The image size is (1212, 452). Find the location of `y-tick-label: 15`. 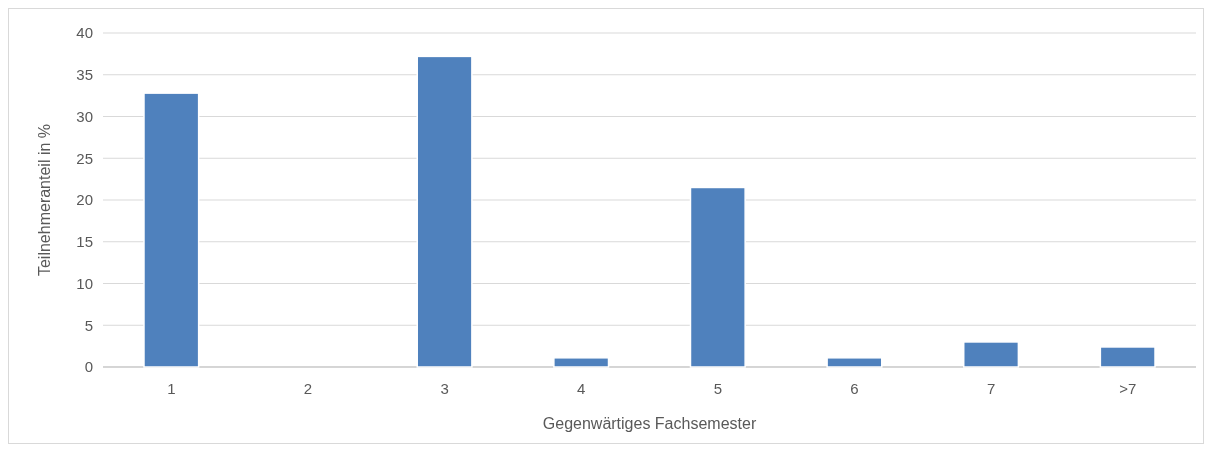

y-tick-label: 15 is located at coordinates (84, 241).